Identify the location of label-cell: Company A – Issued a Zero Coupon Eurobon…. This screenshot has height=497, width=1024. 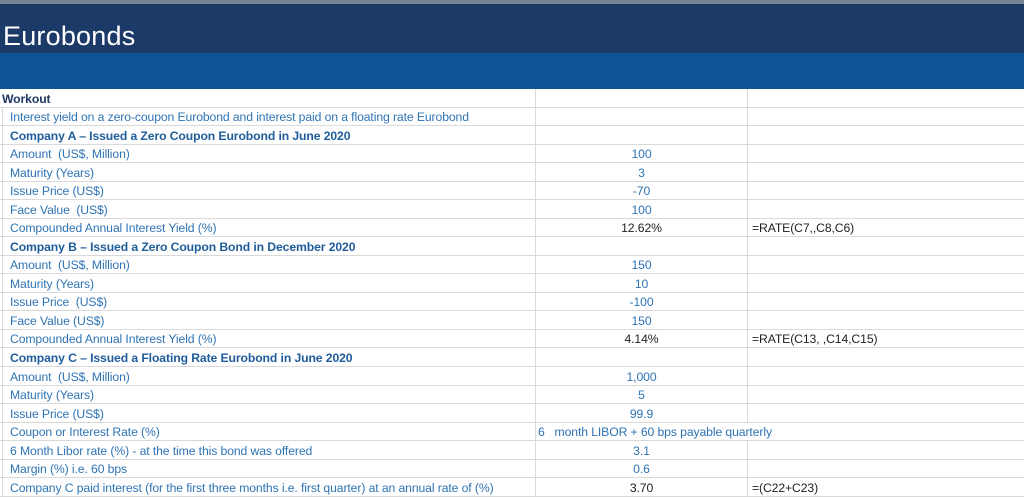
(269, 135).